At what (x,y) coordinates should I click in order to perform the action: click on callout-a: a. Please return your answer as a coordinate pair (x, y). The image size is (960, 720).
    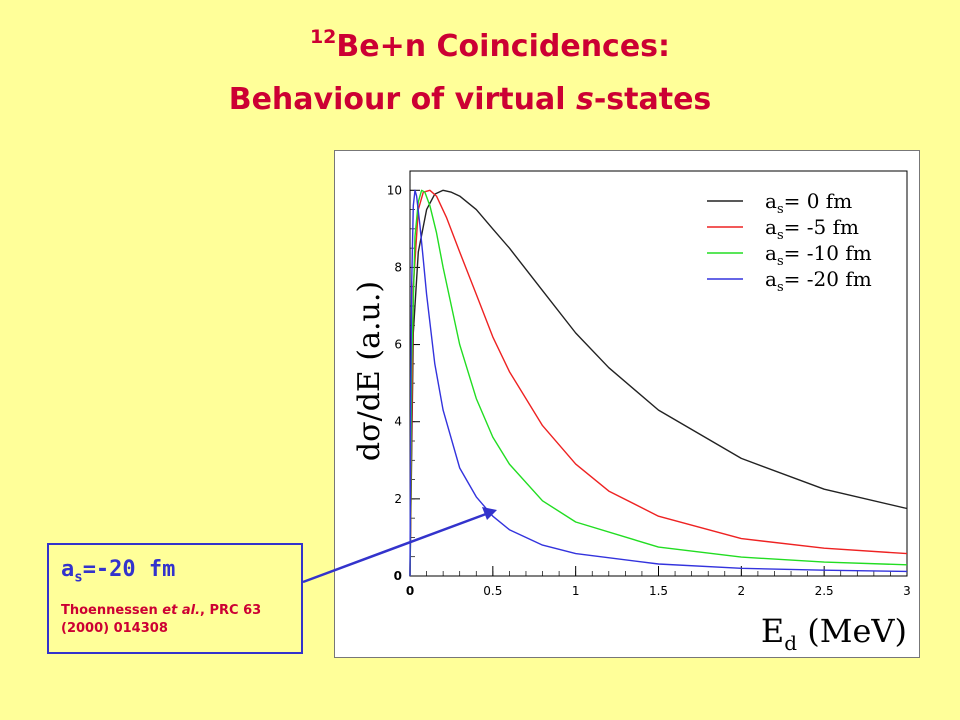
    Looking at the image, I should click on (68, 569).